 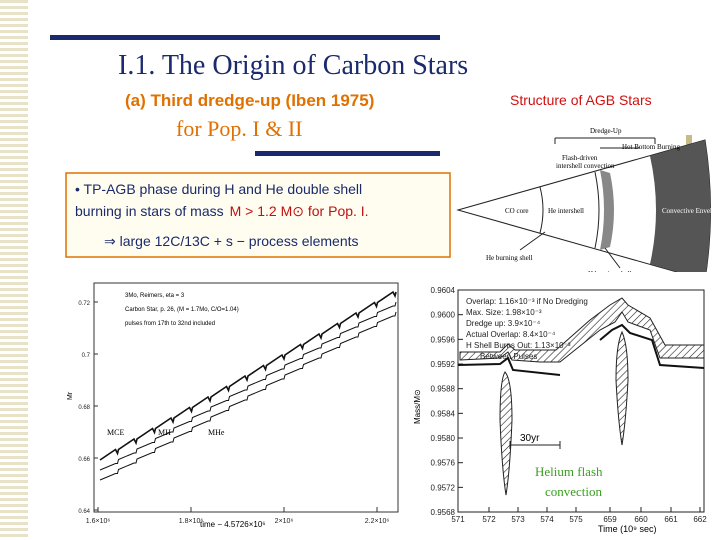 I want to click on y-tick-label: 0.9592, so click(x=443, y=364).